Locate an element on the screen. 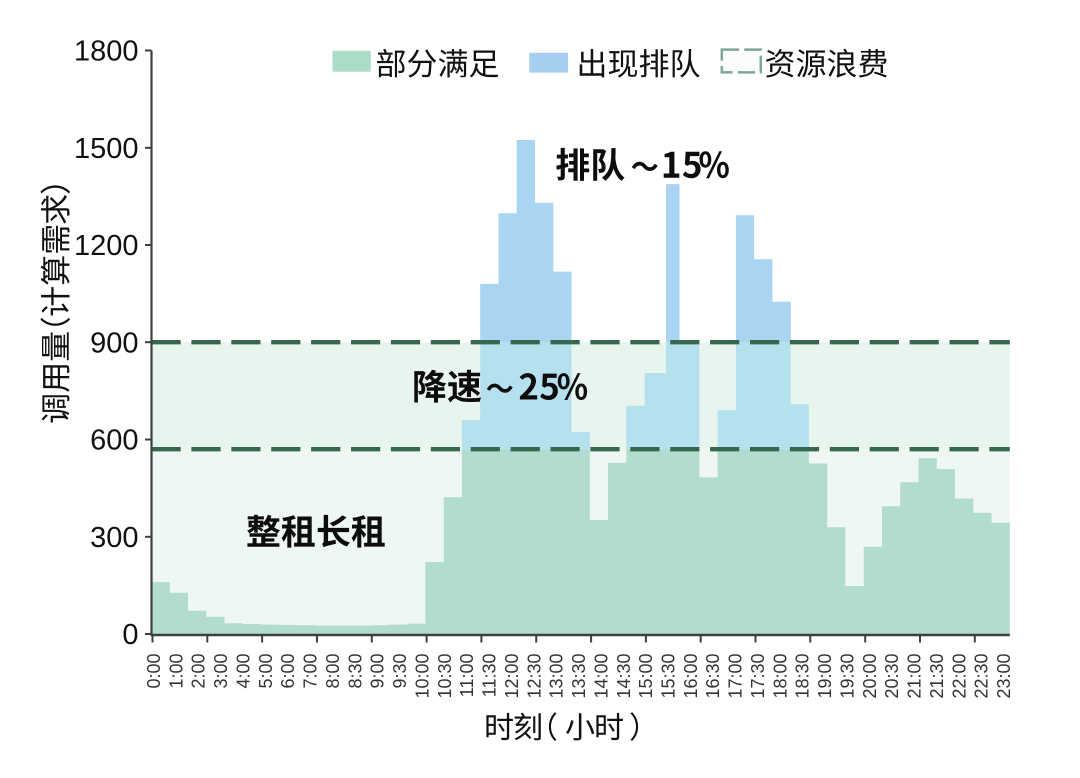  svg-text: 600 is located at coordinates (114, 441).